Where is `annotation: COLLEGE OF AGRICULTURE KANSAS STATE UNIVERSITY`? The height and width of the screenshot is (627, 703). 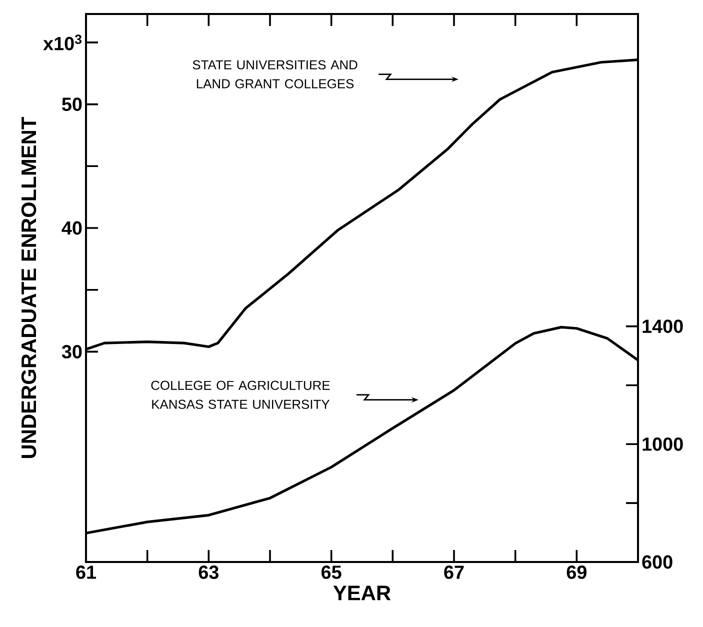 annotation: COLLEGE OF AGRICULTURE KANSAS STATE UNIVERSITY is located at coordinates (240, 394).